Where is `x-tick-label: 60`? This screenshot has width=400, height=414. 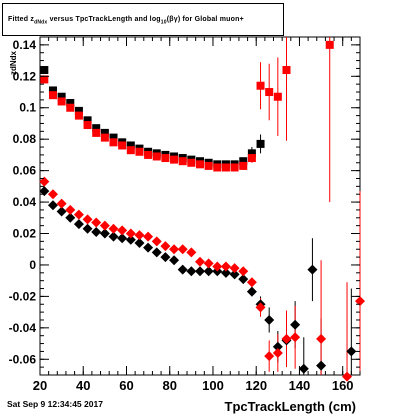 x-tick-label: 60 is located at coordinates (126, 385).